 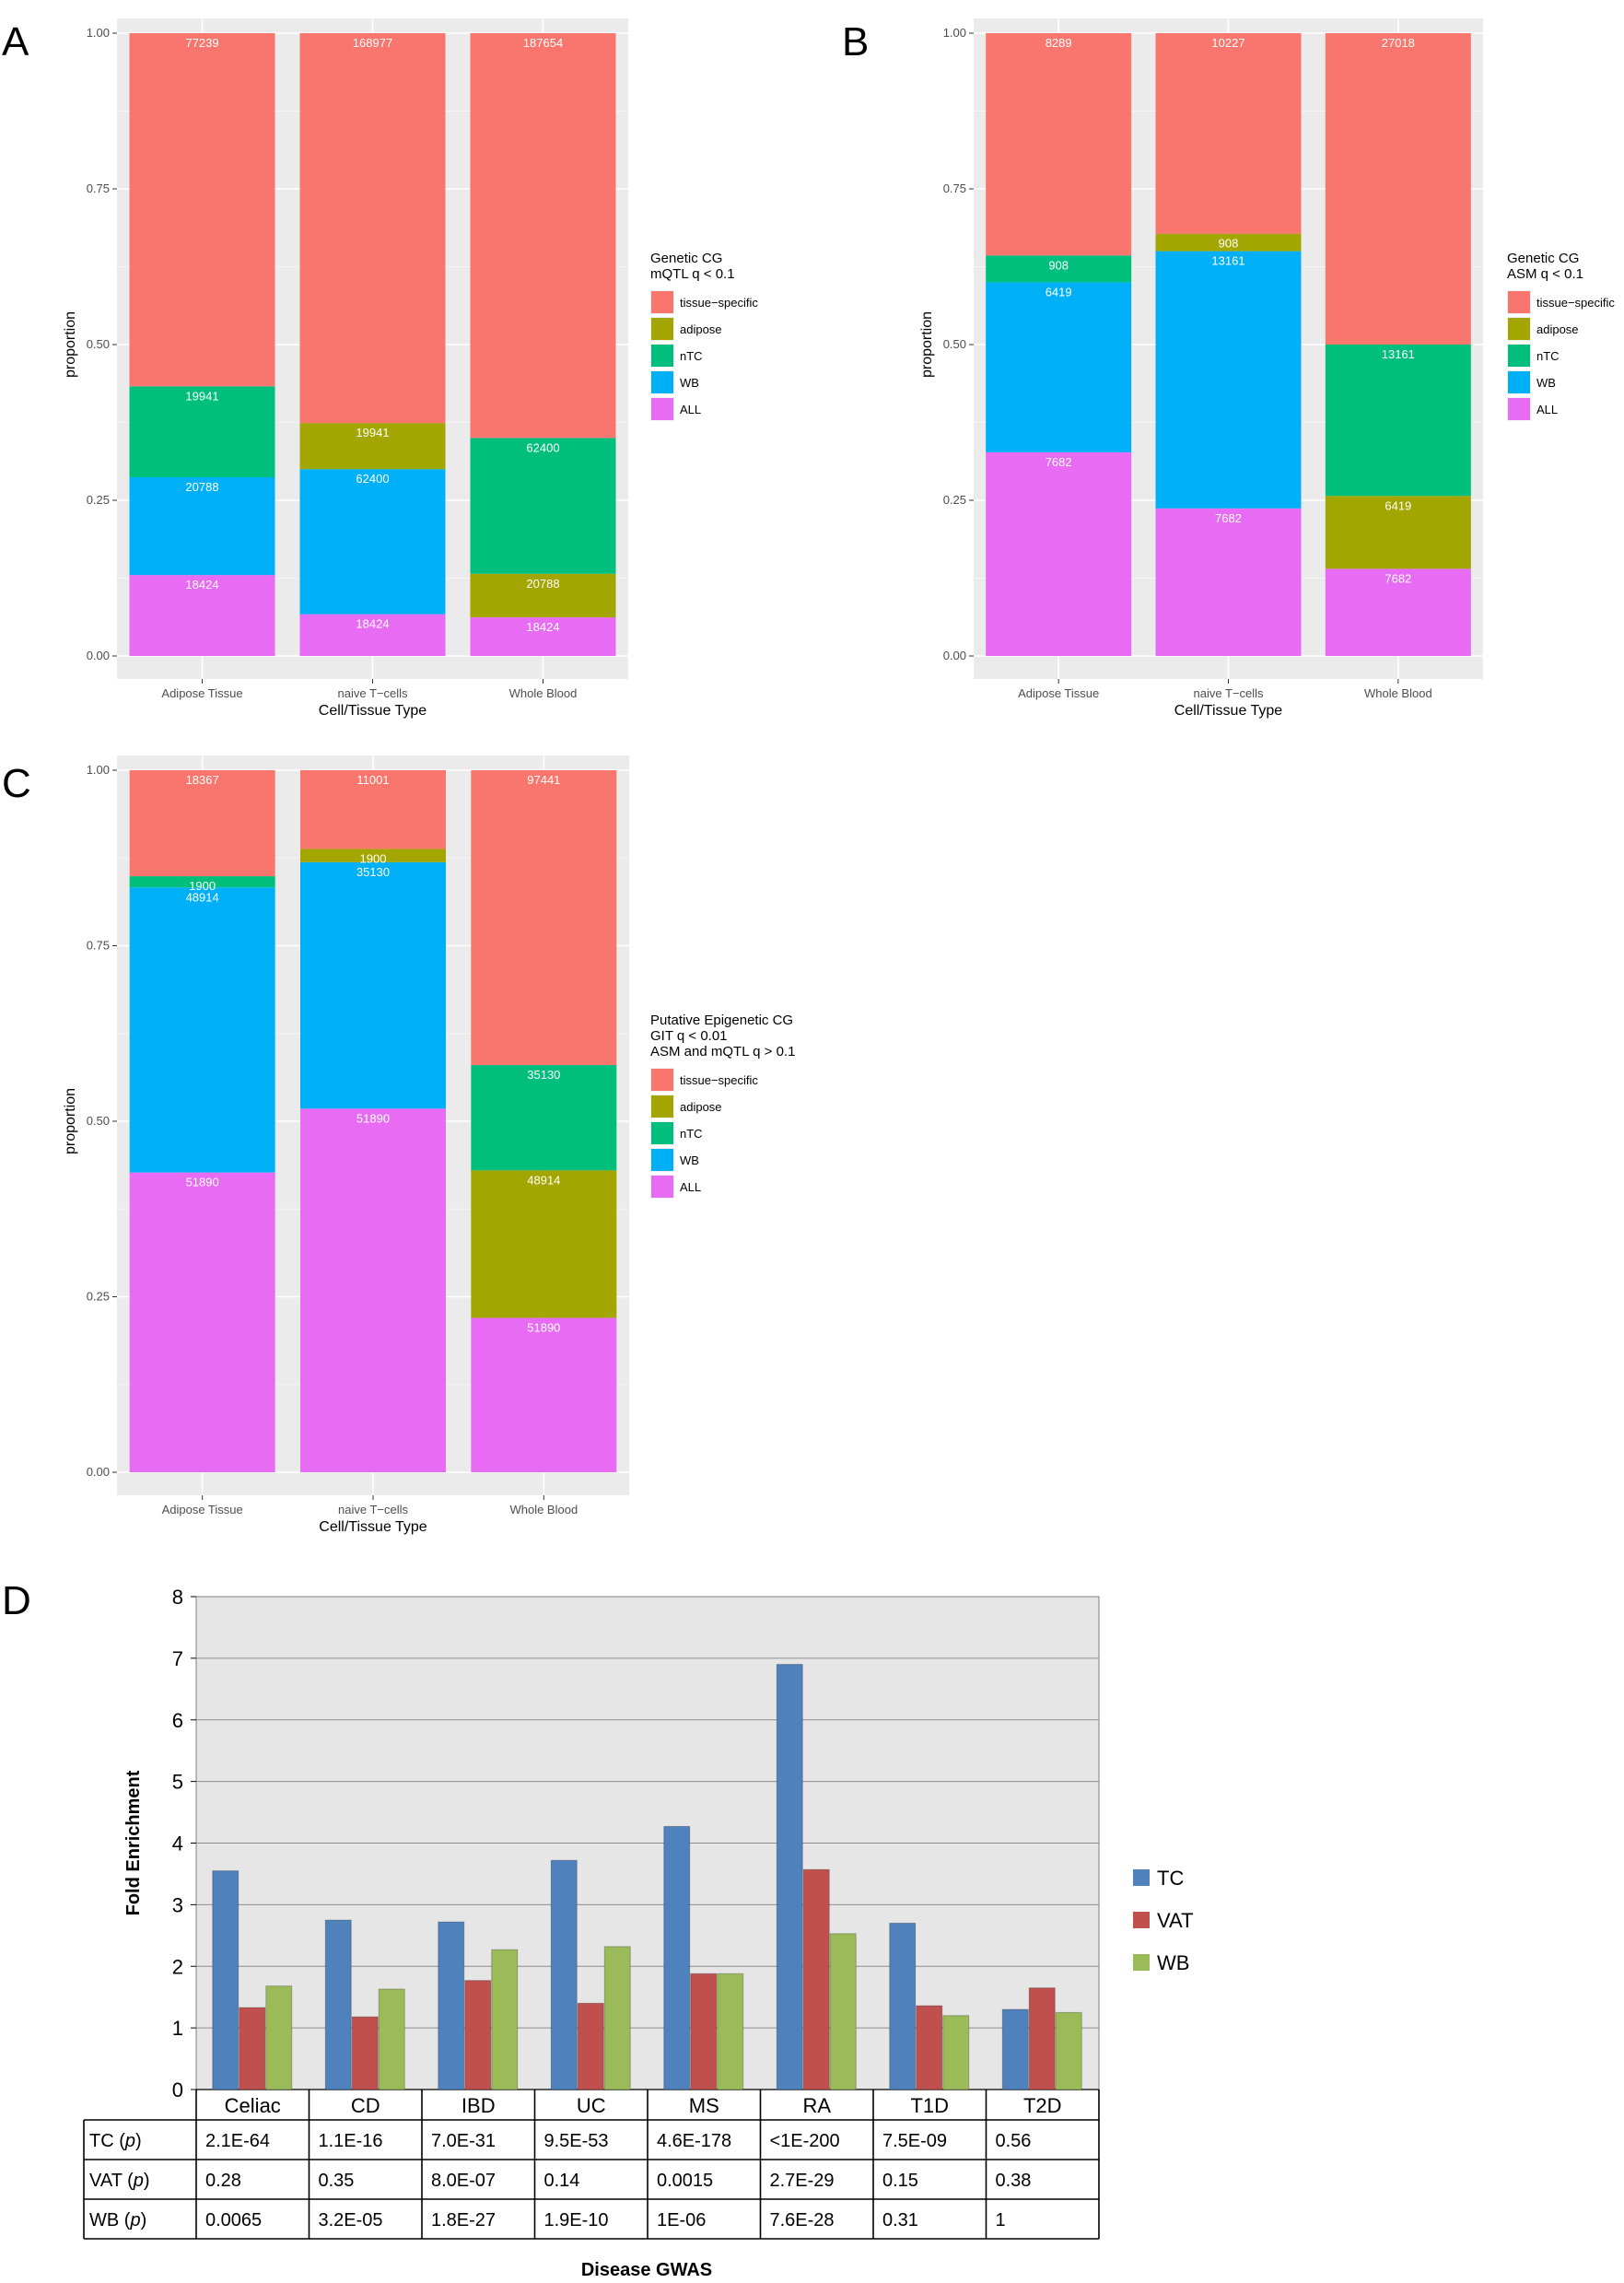 What do you see at coordinates (954, 655) in the screenshot?
I see `y-tick-label: 0.00` at bounding box center [954, 655].